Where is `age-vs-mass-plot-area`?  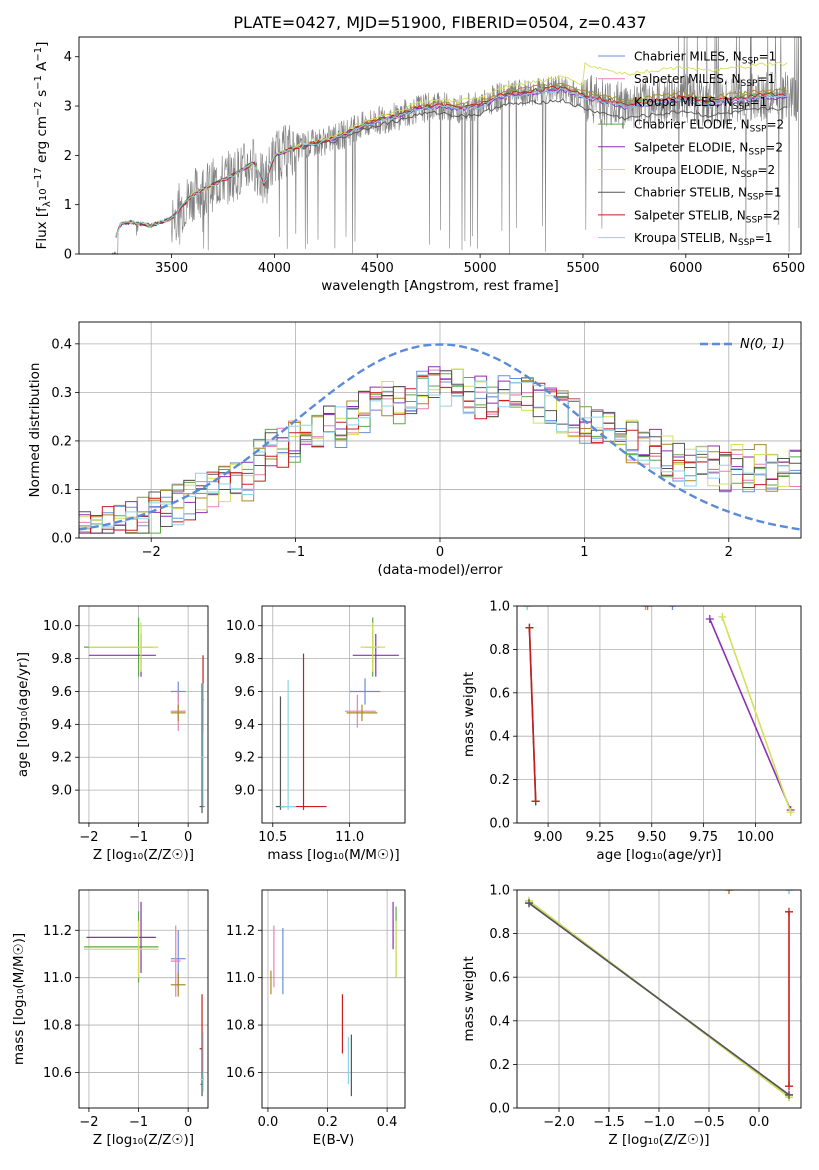
age-vs-mass-plot-area is located at coordinates (337, 713).